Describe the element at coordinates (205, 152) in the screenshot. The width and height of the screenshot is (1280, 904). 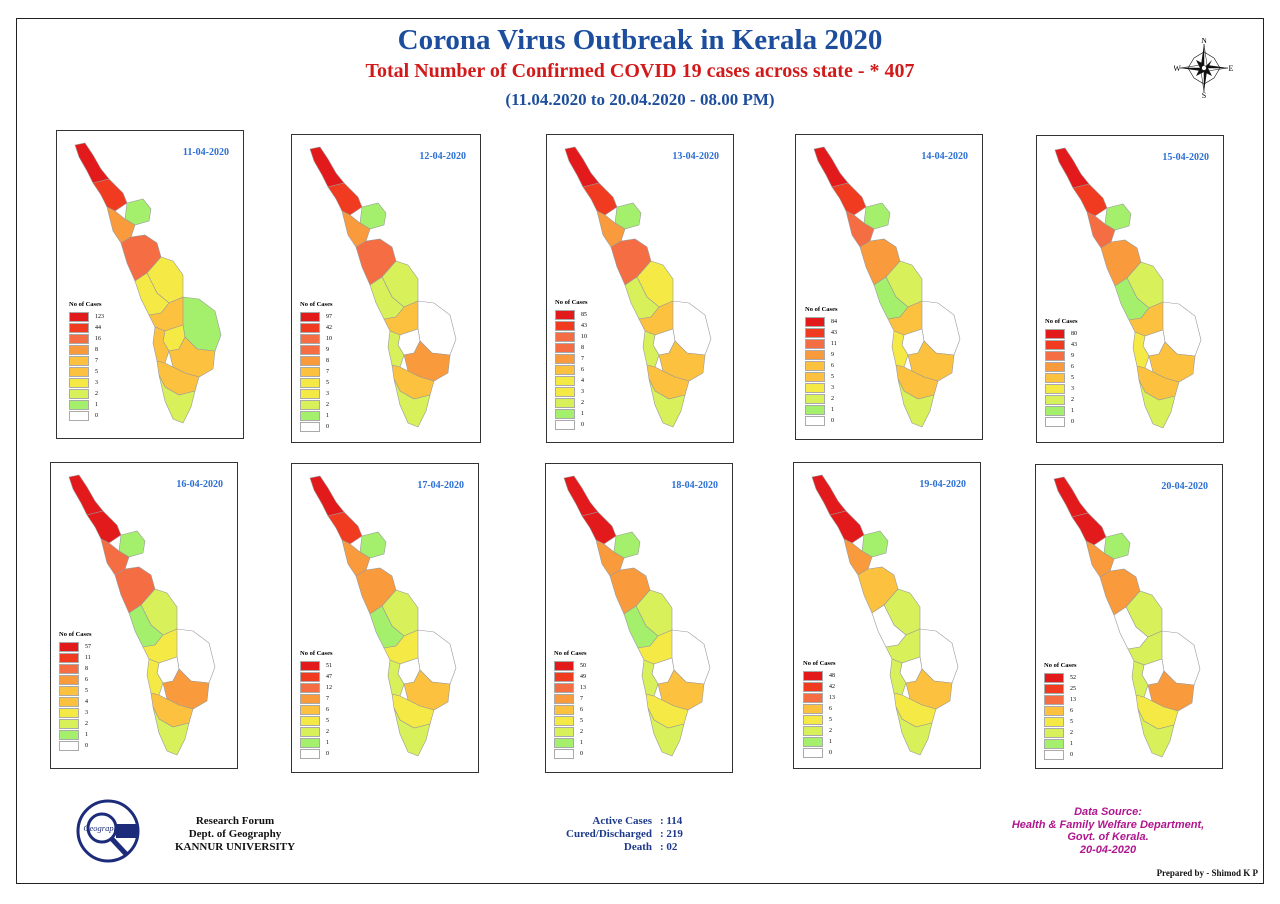
I see `panel-date: 11-04-2020` at that location.